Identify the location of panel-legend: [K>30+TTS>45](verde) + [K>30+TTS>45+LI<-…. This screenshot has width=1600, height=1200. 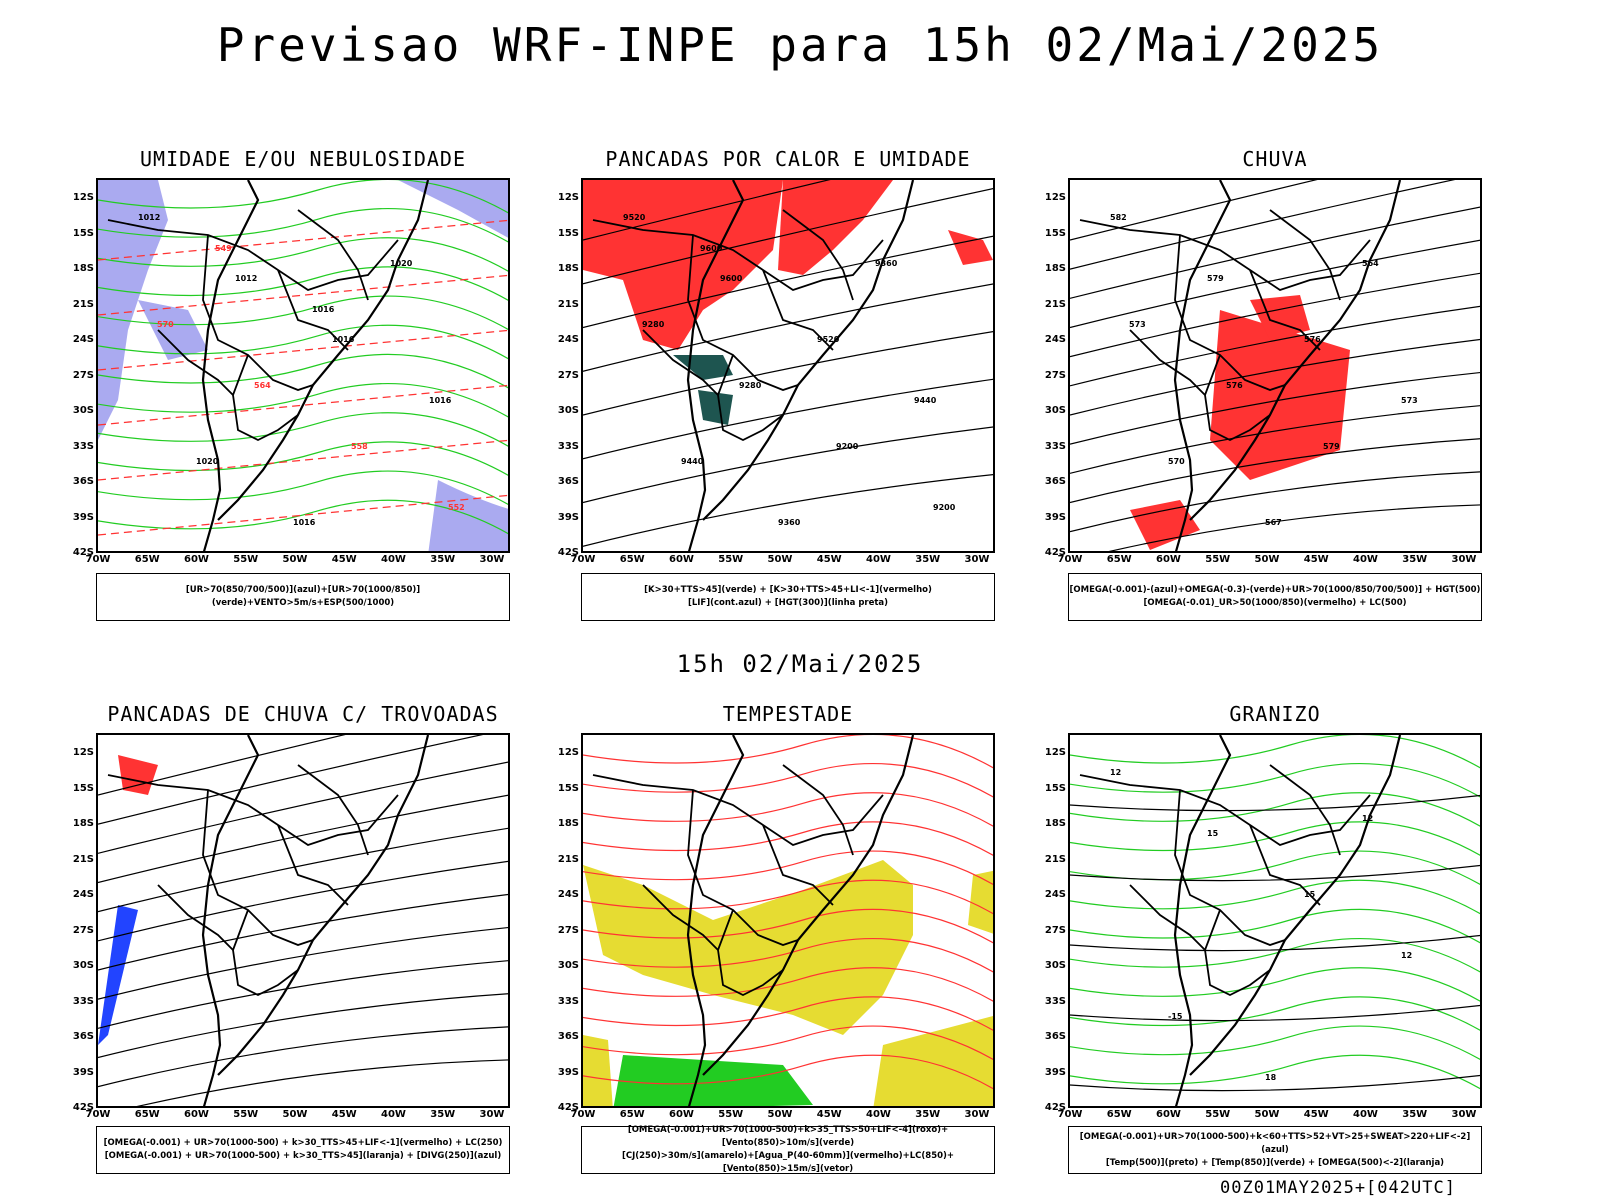
(788, 597).